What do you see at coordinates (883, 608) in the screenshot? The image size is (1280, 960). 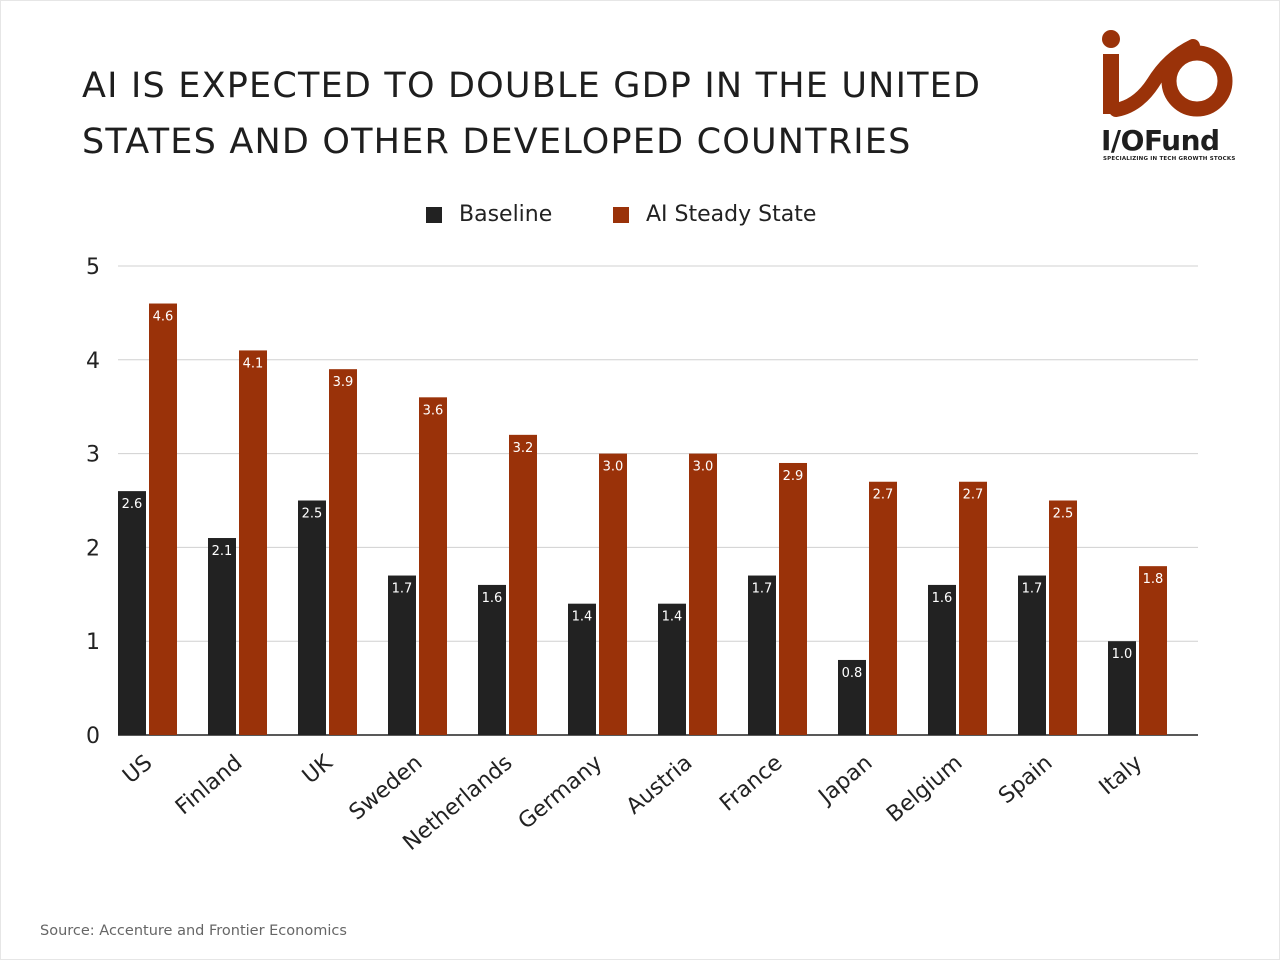 I see `bar-ai-steady-state-japan` at bounding box center [883, 608].